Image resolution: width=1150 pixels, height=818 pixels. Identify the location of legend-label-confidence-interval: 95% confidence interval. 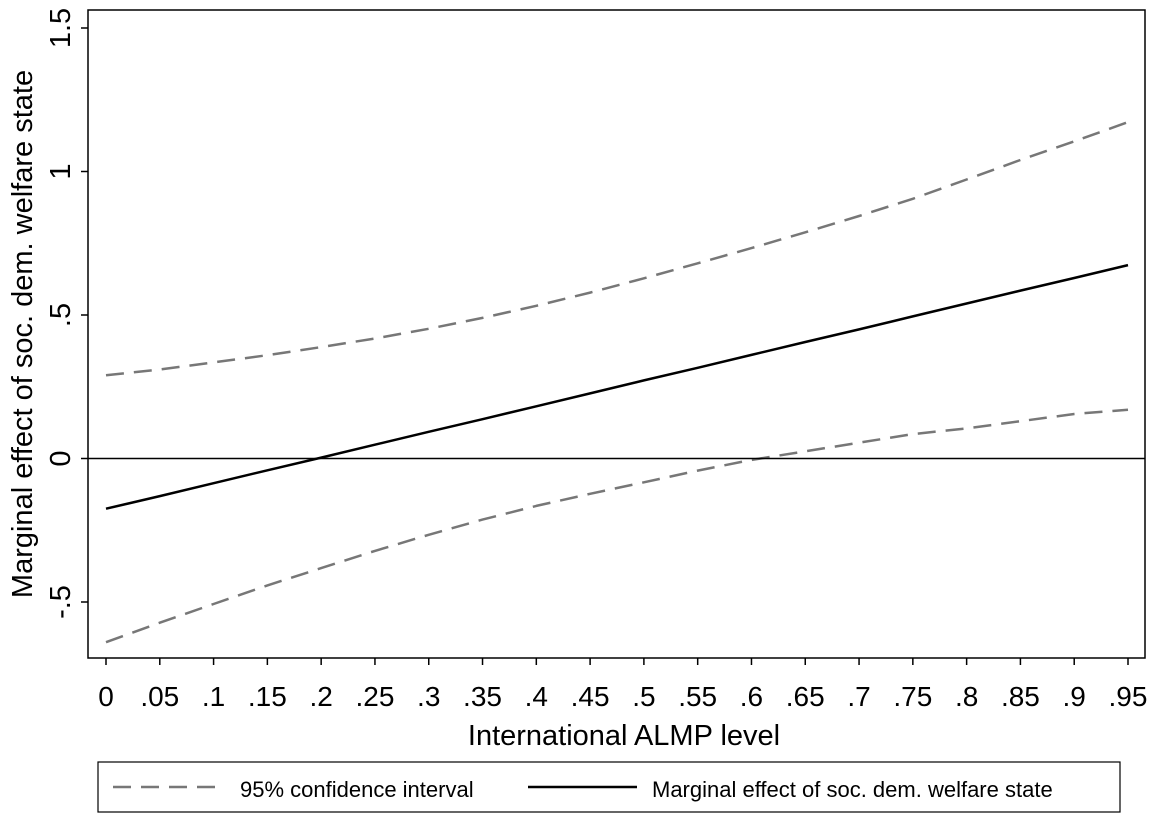
(357, 789).